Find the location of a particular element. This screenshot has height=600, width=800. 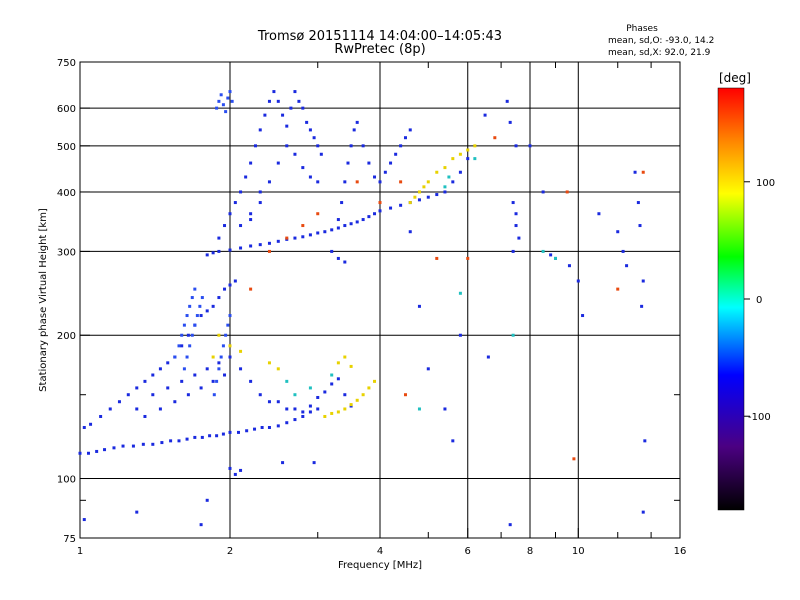

y-tick-label: 600 is located at coordinates (66, 109).